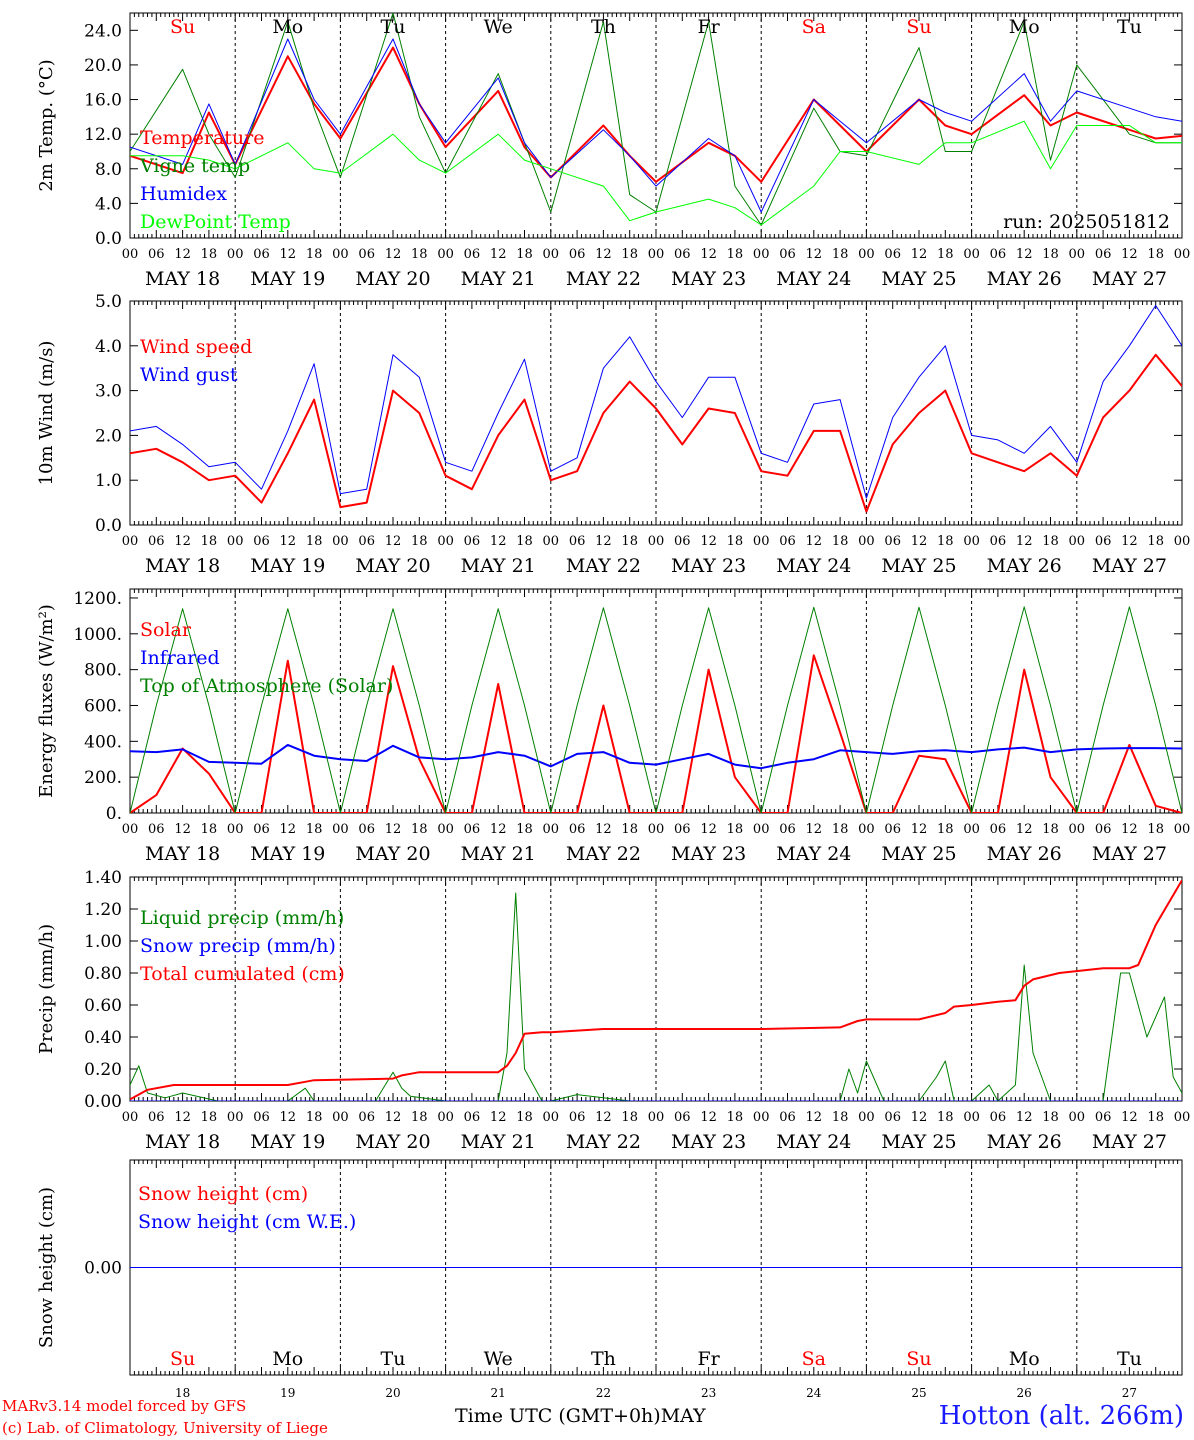 This screenshot has height=1440, width=1194. Describe the element at coordinates (103, 1070) in the screenshot. I see `y-tick-label: 0.20` at that location.